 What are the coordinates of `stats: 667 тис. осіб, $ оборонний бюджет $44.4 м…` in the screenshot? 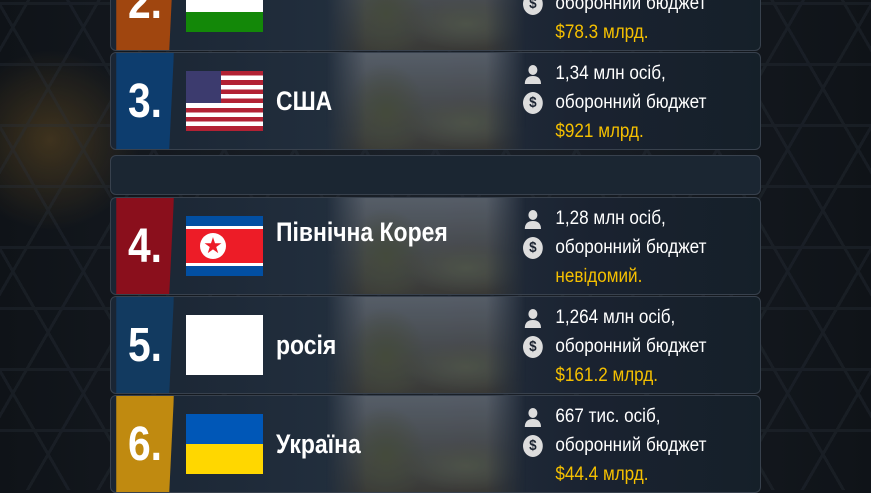 It's located at (614, 445).